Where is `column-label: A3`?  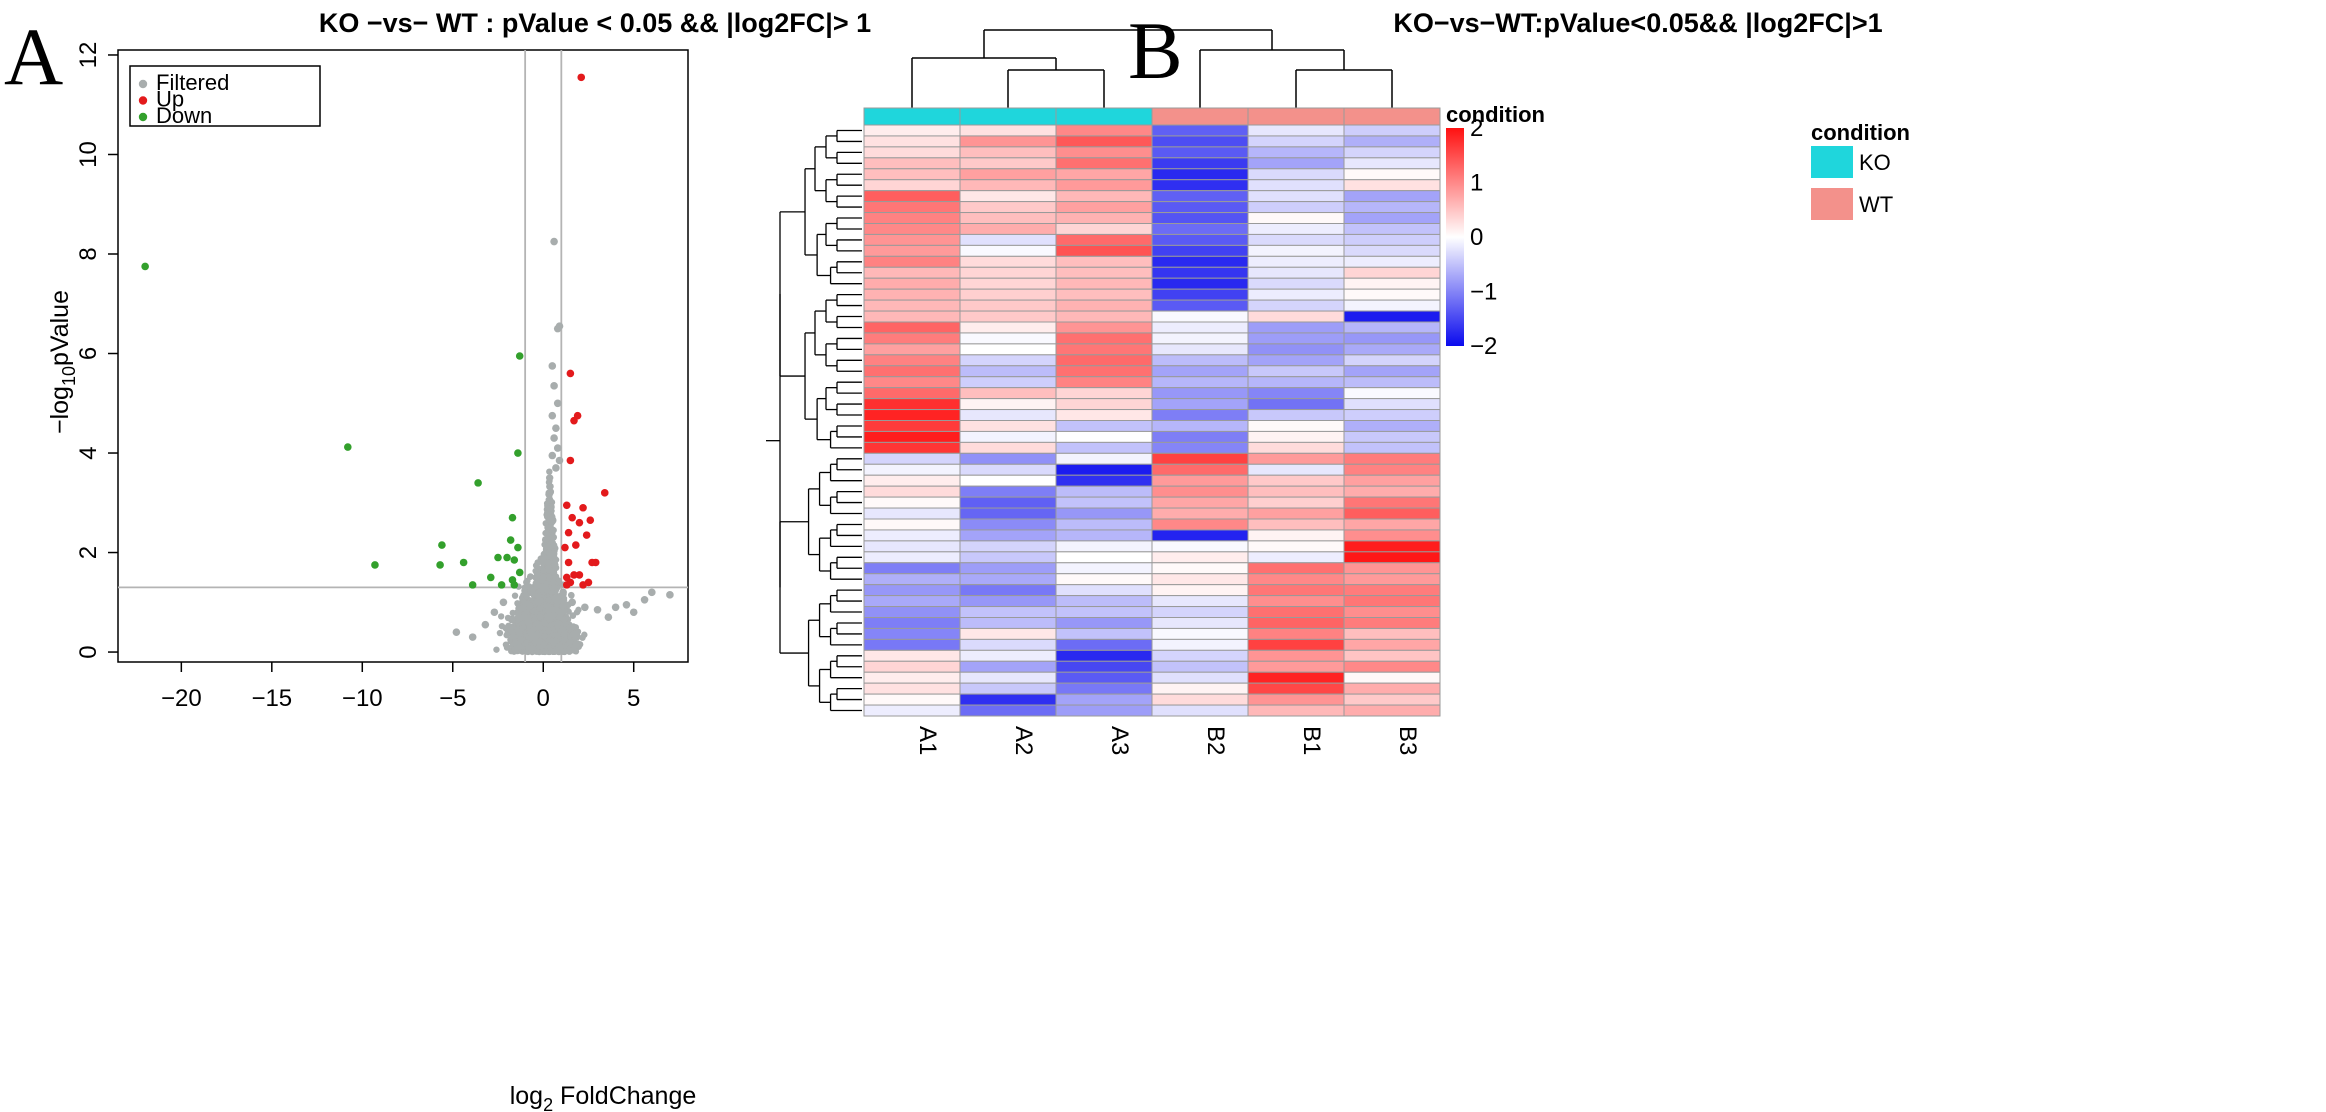
column-label: A3 is located at coordinates (1119, 740).